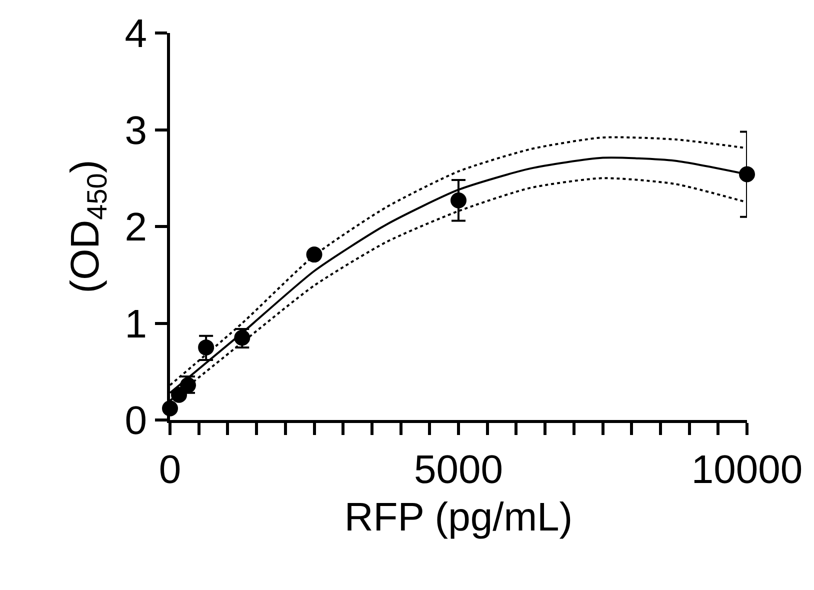 The width and height of the screenshot is (814, 590). What do you see at coordinates (170, 470) in the screenshot?
I see `x-tick-label: 0` at bounding box center [170, 470].